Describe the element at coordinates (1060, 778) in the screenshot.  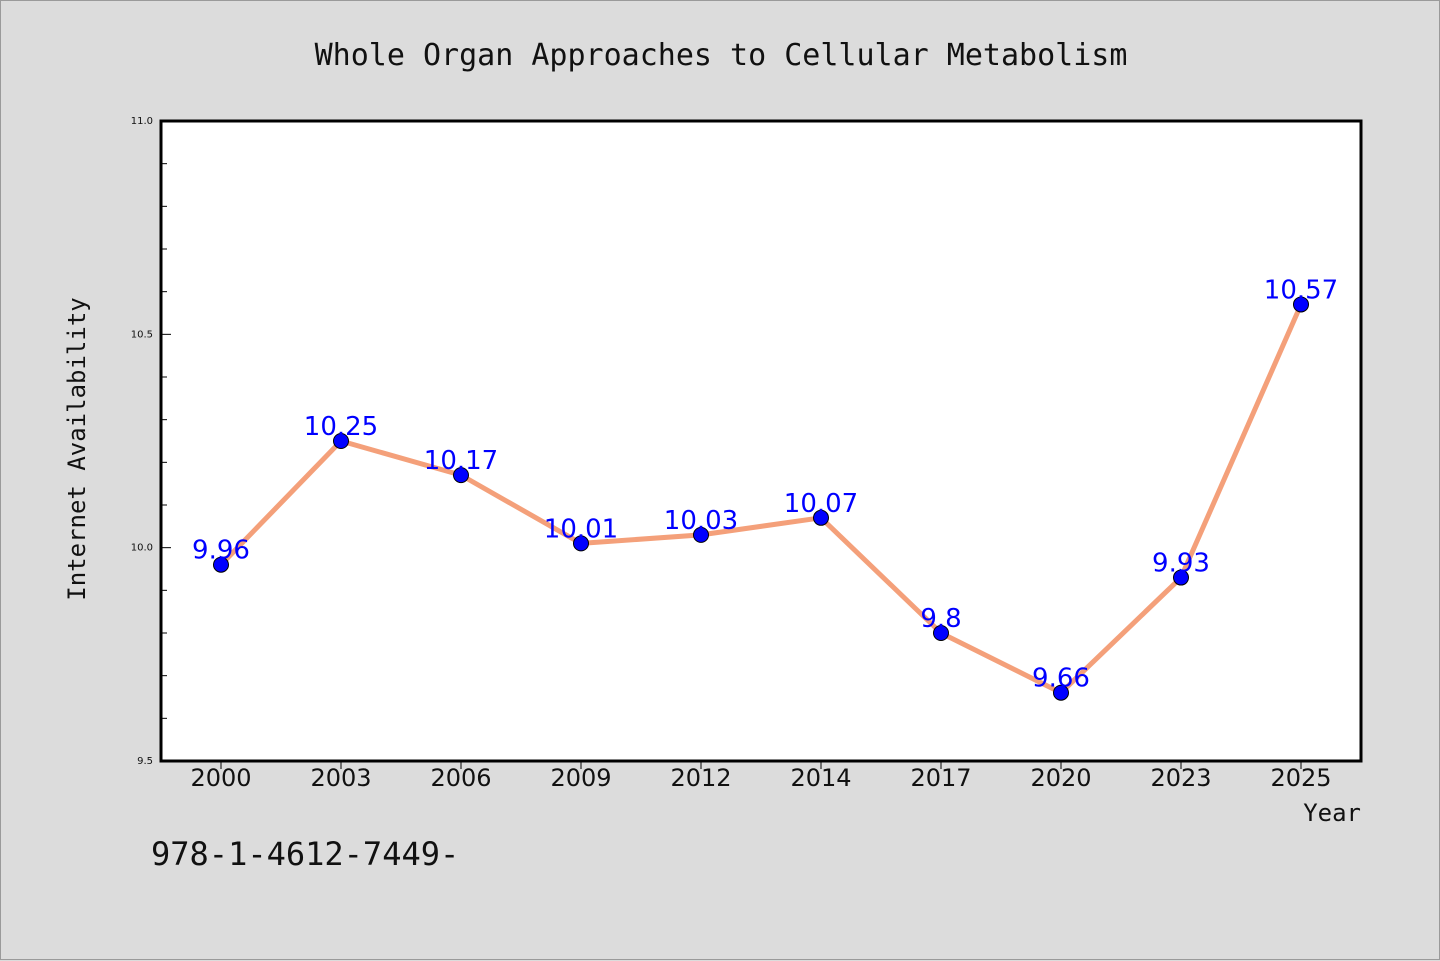
I see `x-tick-label: 2020` at that location.